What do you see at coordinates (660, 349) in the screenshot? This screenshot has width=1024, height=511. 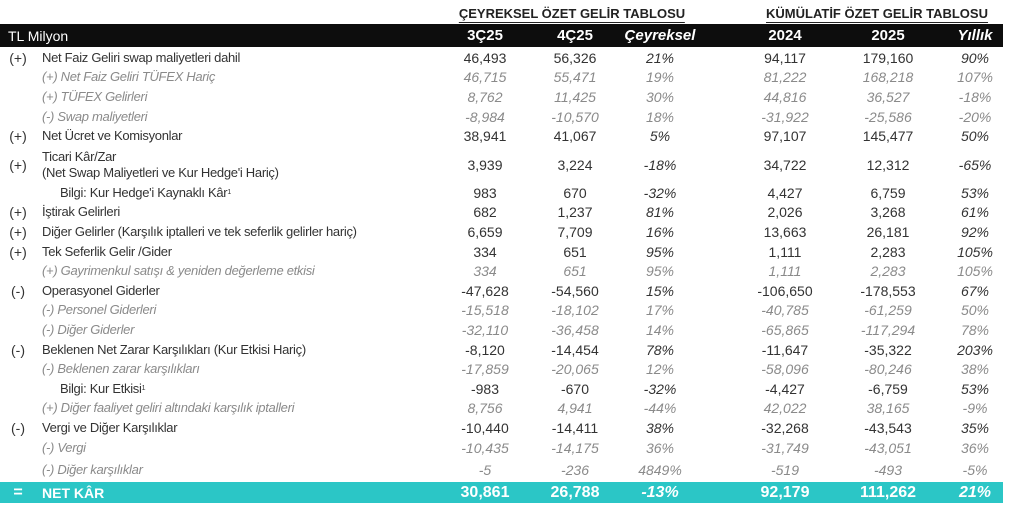 I see `value-quarterly-change: 78%` at bounding box center [660, 349].